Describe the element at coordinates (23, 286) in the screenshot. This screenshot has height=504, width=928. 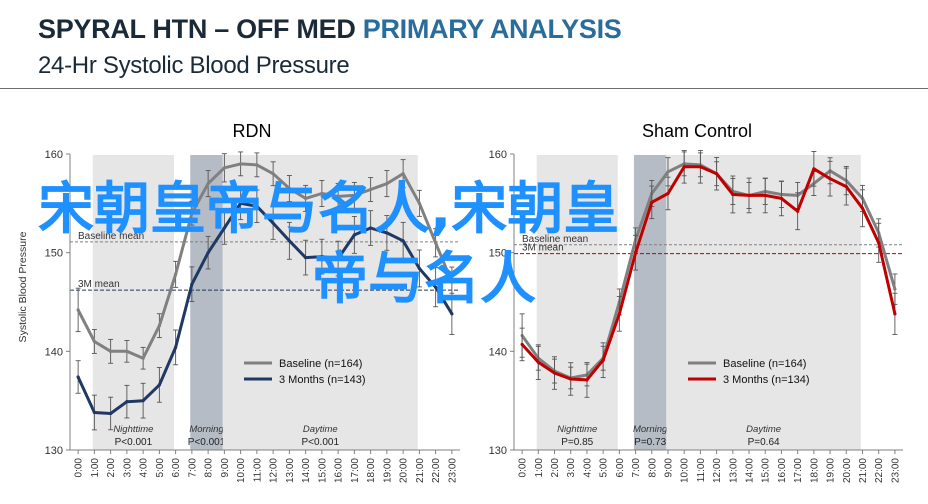
I see `y-axis-label: Systolic Blood Pressure` at that location.